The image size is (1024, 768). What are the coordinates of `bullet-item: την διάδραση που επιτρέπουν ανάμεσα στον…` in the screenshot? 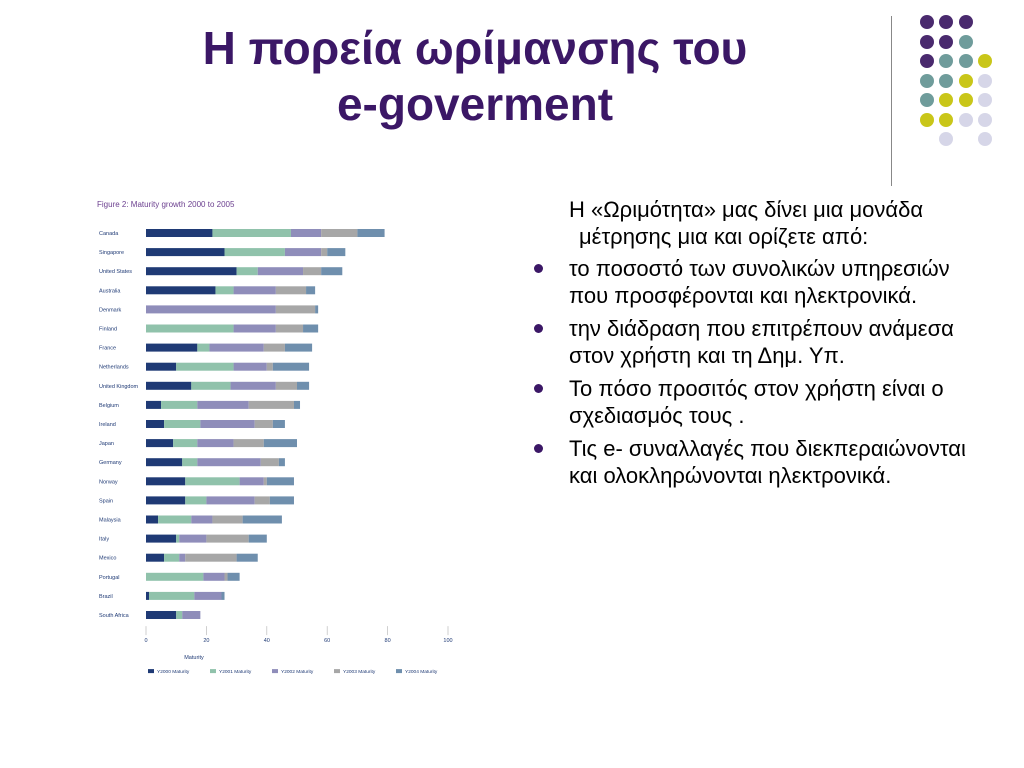 It's located at (753, 342).